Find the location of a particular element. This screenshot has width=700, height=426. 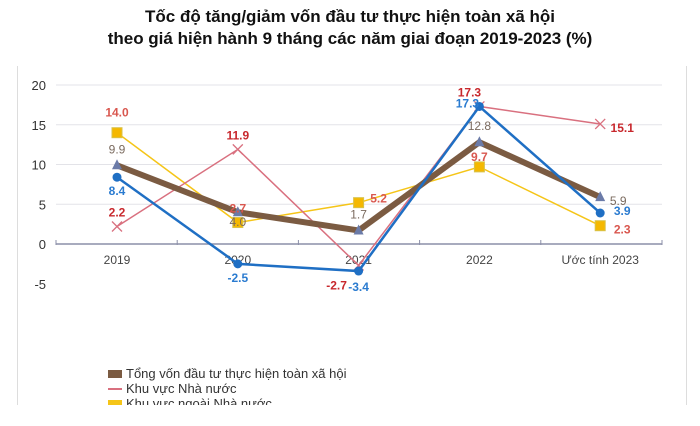

data-label: 14.0 is located at coordinates (117, 113).